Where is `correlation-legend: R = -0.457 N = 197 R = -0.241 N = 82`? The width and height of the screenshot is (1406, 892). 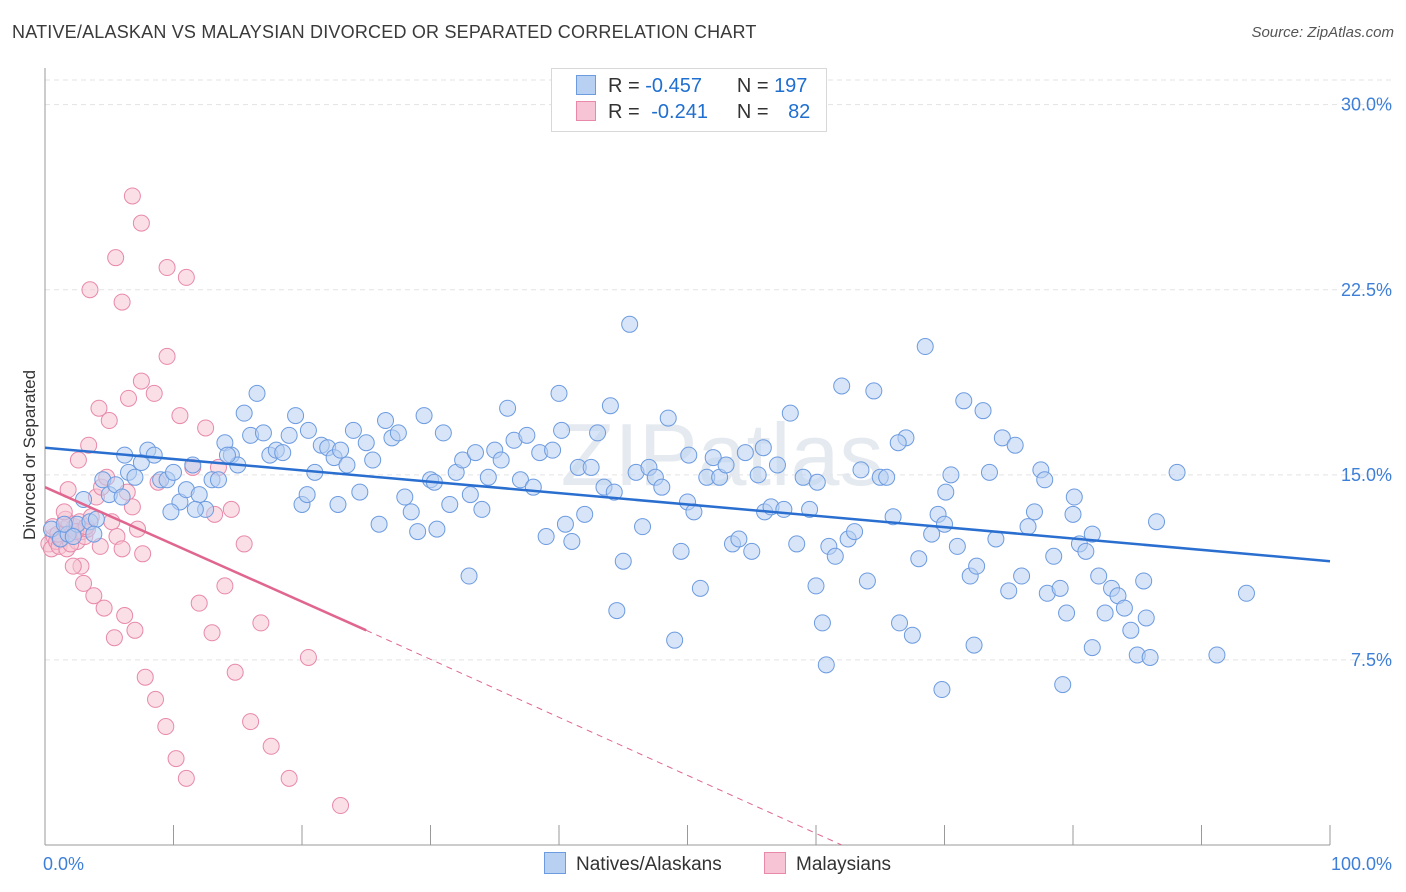 correlation-legend: R = -0.457 N = 197 R = -0.241 N = 82 is located at coordinates (689, 100).